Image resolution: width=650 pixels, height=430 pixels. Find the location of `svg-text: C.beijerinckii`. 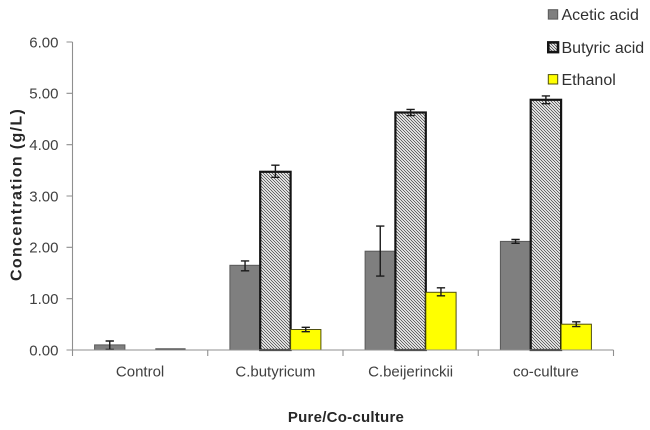

svg-text: C.beijerinckii is located at coordinates (410, 372).